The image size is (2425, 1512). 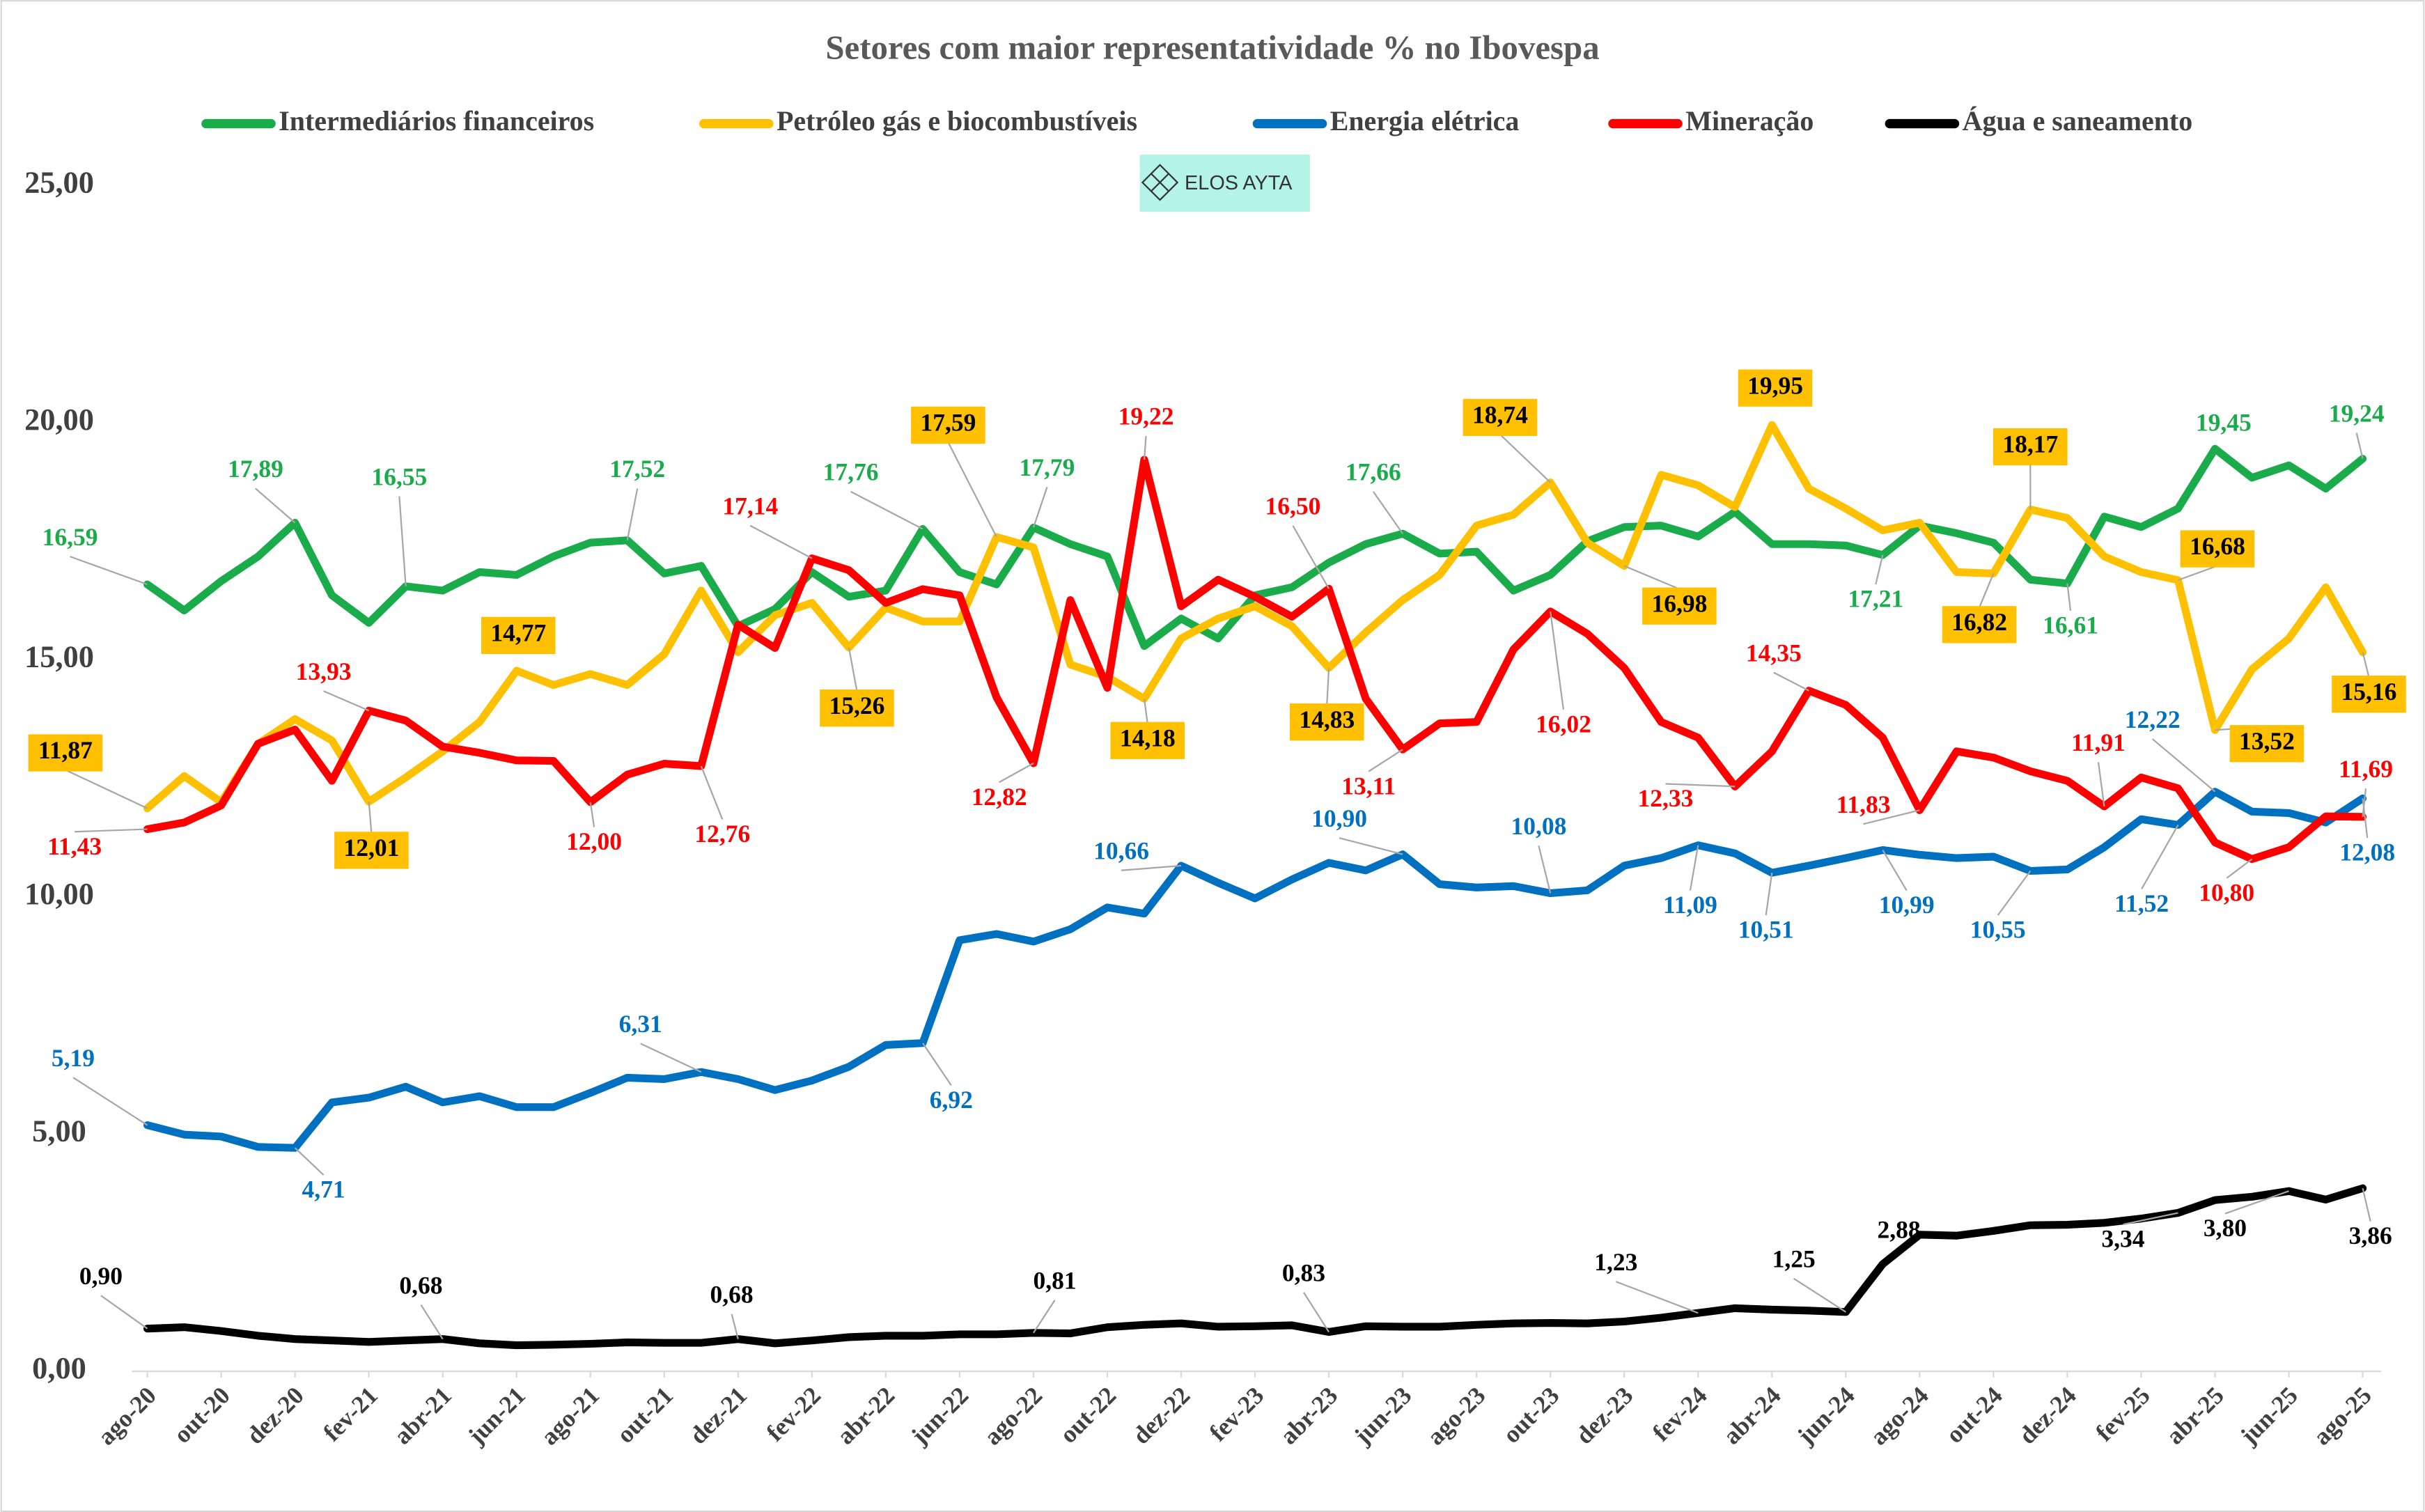 I want to click on data-label: 16,68, so click(x=2217, y=546).